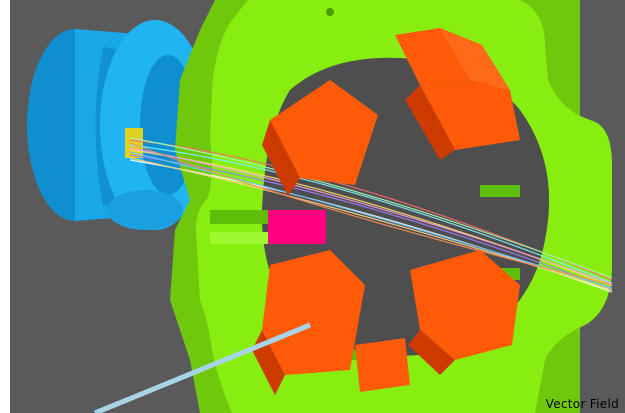 The height and width of the screenshot is (413, 625). I want to click on marker-block, so click(134, 143).